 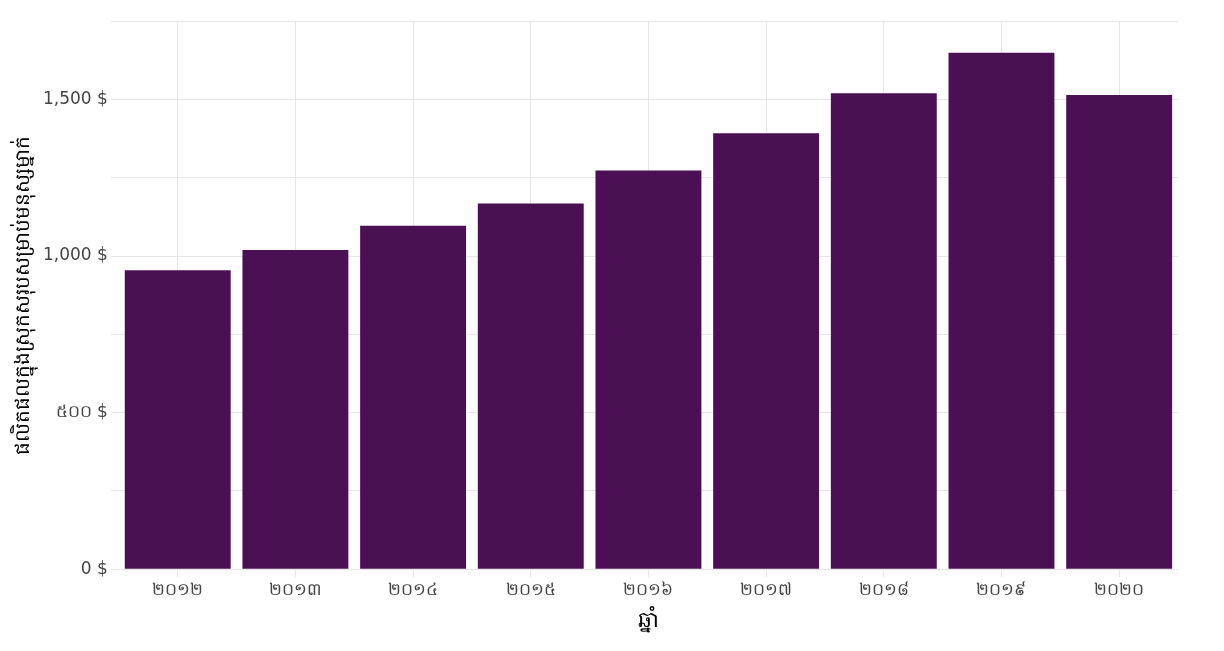 What do you see at coordinates (648, 588) in the screenshot?
I see `x-tick-label: ២០១៦` at bounding box center [648, 588].